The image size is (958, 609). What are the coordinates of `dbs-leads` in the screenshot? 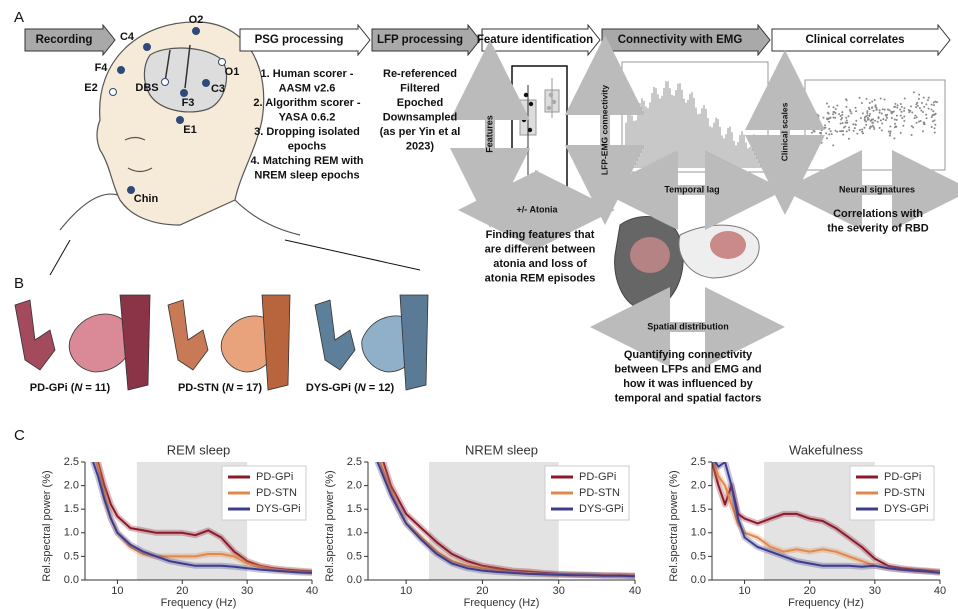 It's located at (177, 66).